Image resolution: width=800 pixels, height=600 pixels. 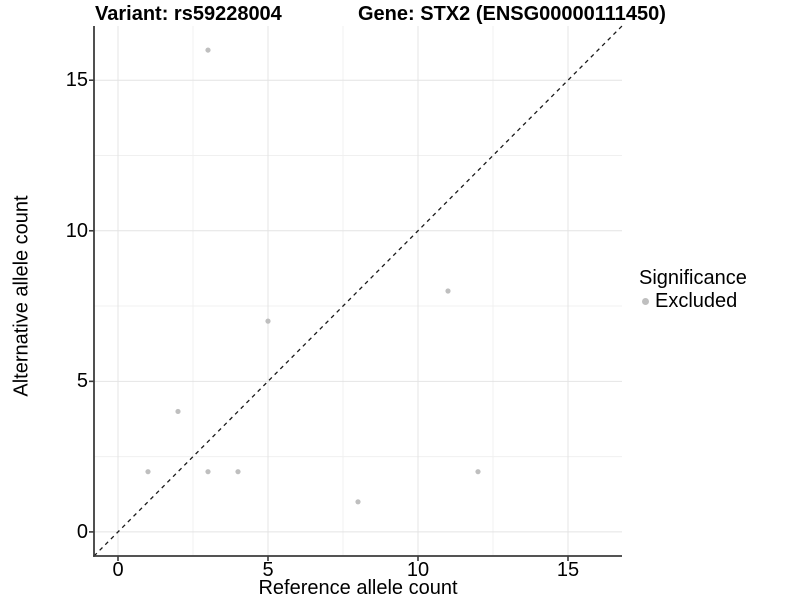 I want to click on y-tick-label: 0, so click(x=82, y=531).